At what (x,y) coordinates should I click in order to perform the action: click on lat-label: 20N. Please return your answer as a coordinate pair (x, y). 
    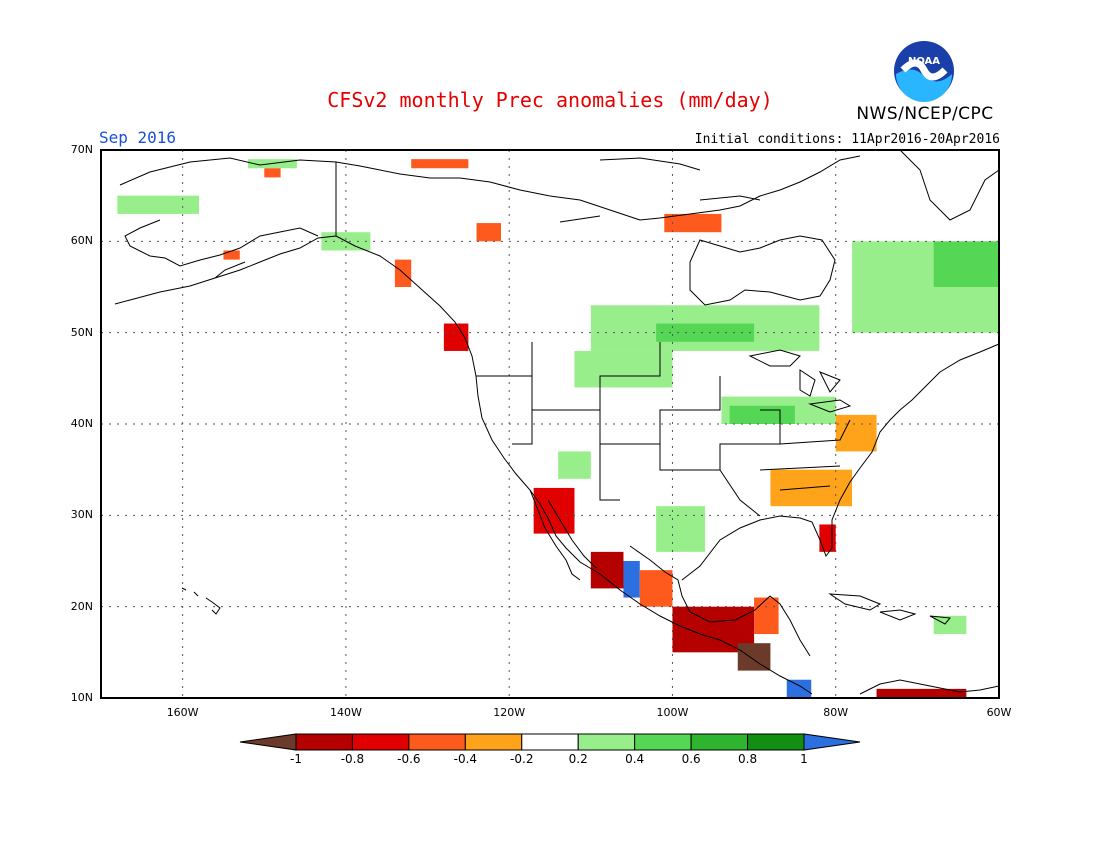
    Looking at the image, I should click on (81, 606).